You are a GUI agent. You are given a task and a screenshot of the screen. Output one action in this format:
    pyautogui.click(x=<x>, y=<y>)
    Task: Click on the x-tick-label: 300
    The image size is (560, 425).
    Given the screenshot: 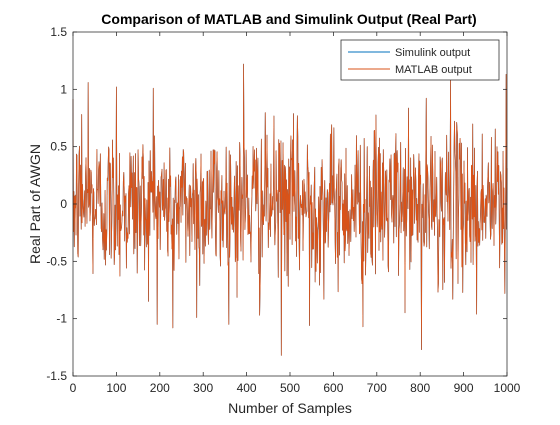 What is the action you would take?
    pyautogui.click(x=203, y=388)
    